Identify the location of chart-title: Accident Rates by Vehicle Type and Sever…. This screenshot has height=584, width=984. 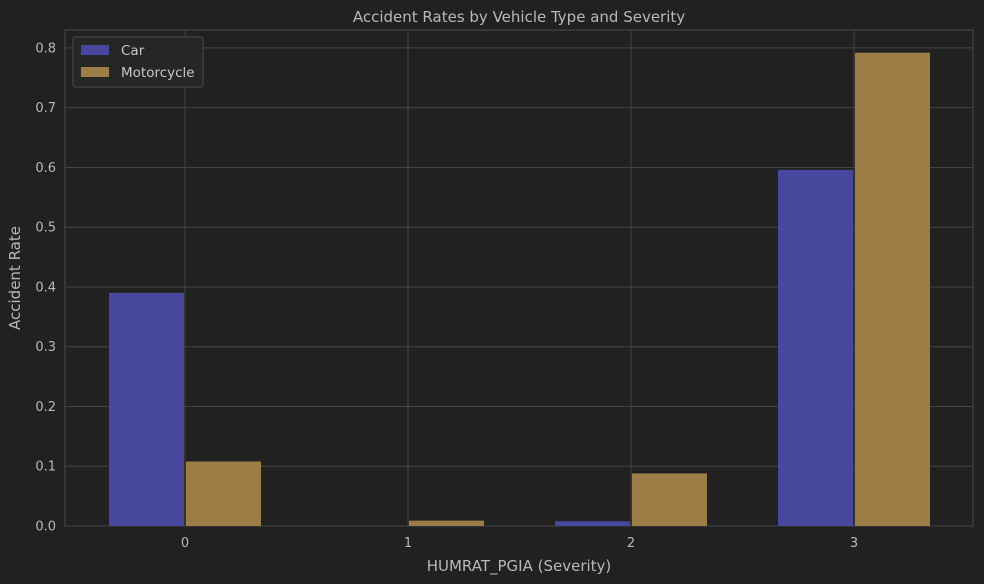
(519, 17).